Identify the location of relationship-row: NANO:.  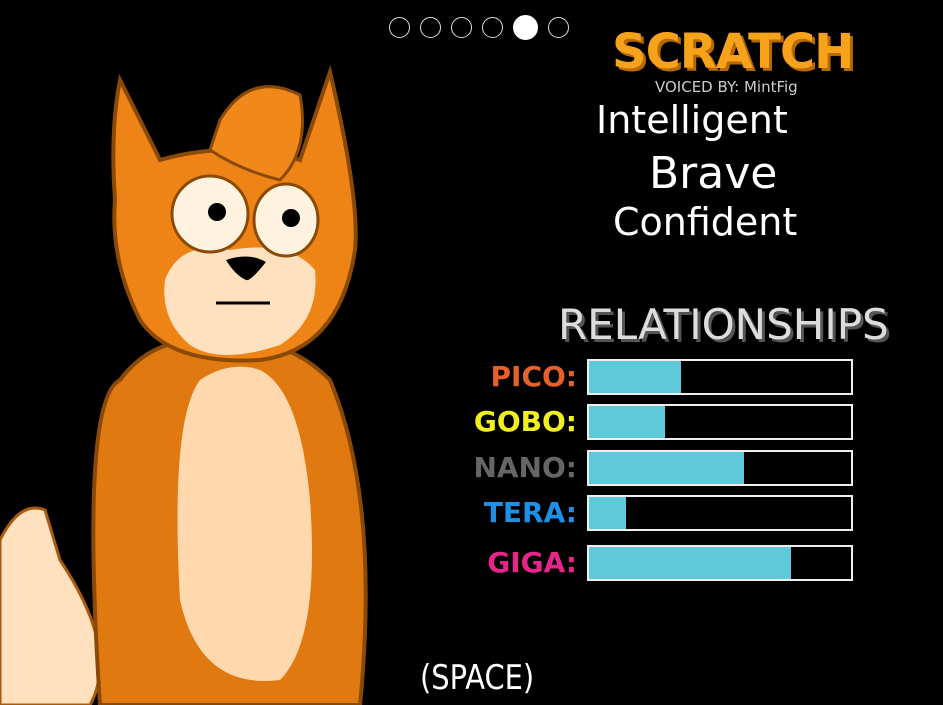
(647, 468).